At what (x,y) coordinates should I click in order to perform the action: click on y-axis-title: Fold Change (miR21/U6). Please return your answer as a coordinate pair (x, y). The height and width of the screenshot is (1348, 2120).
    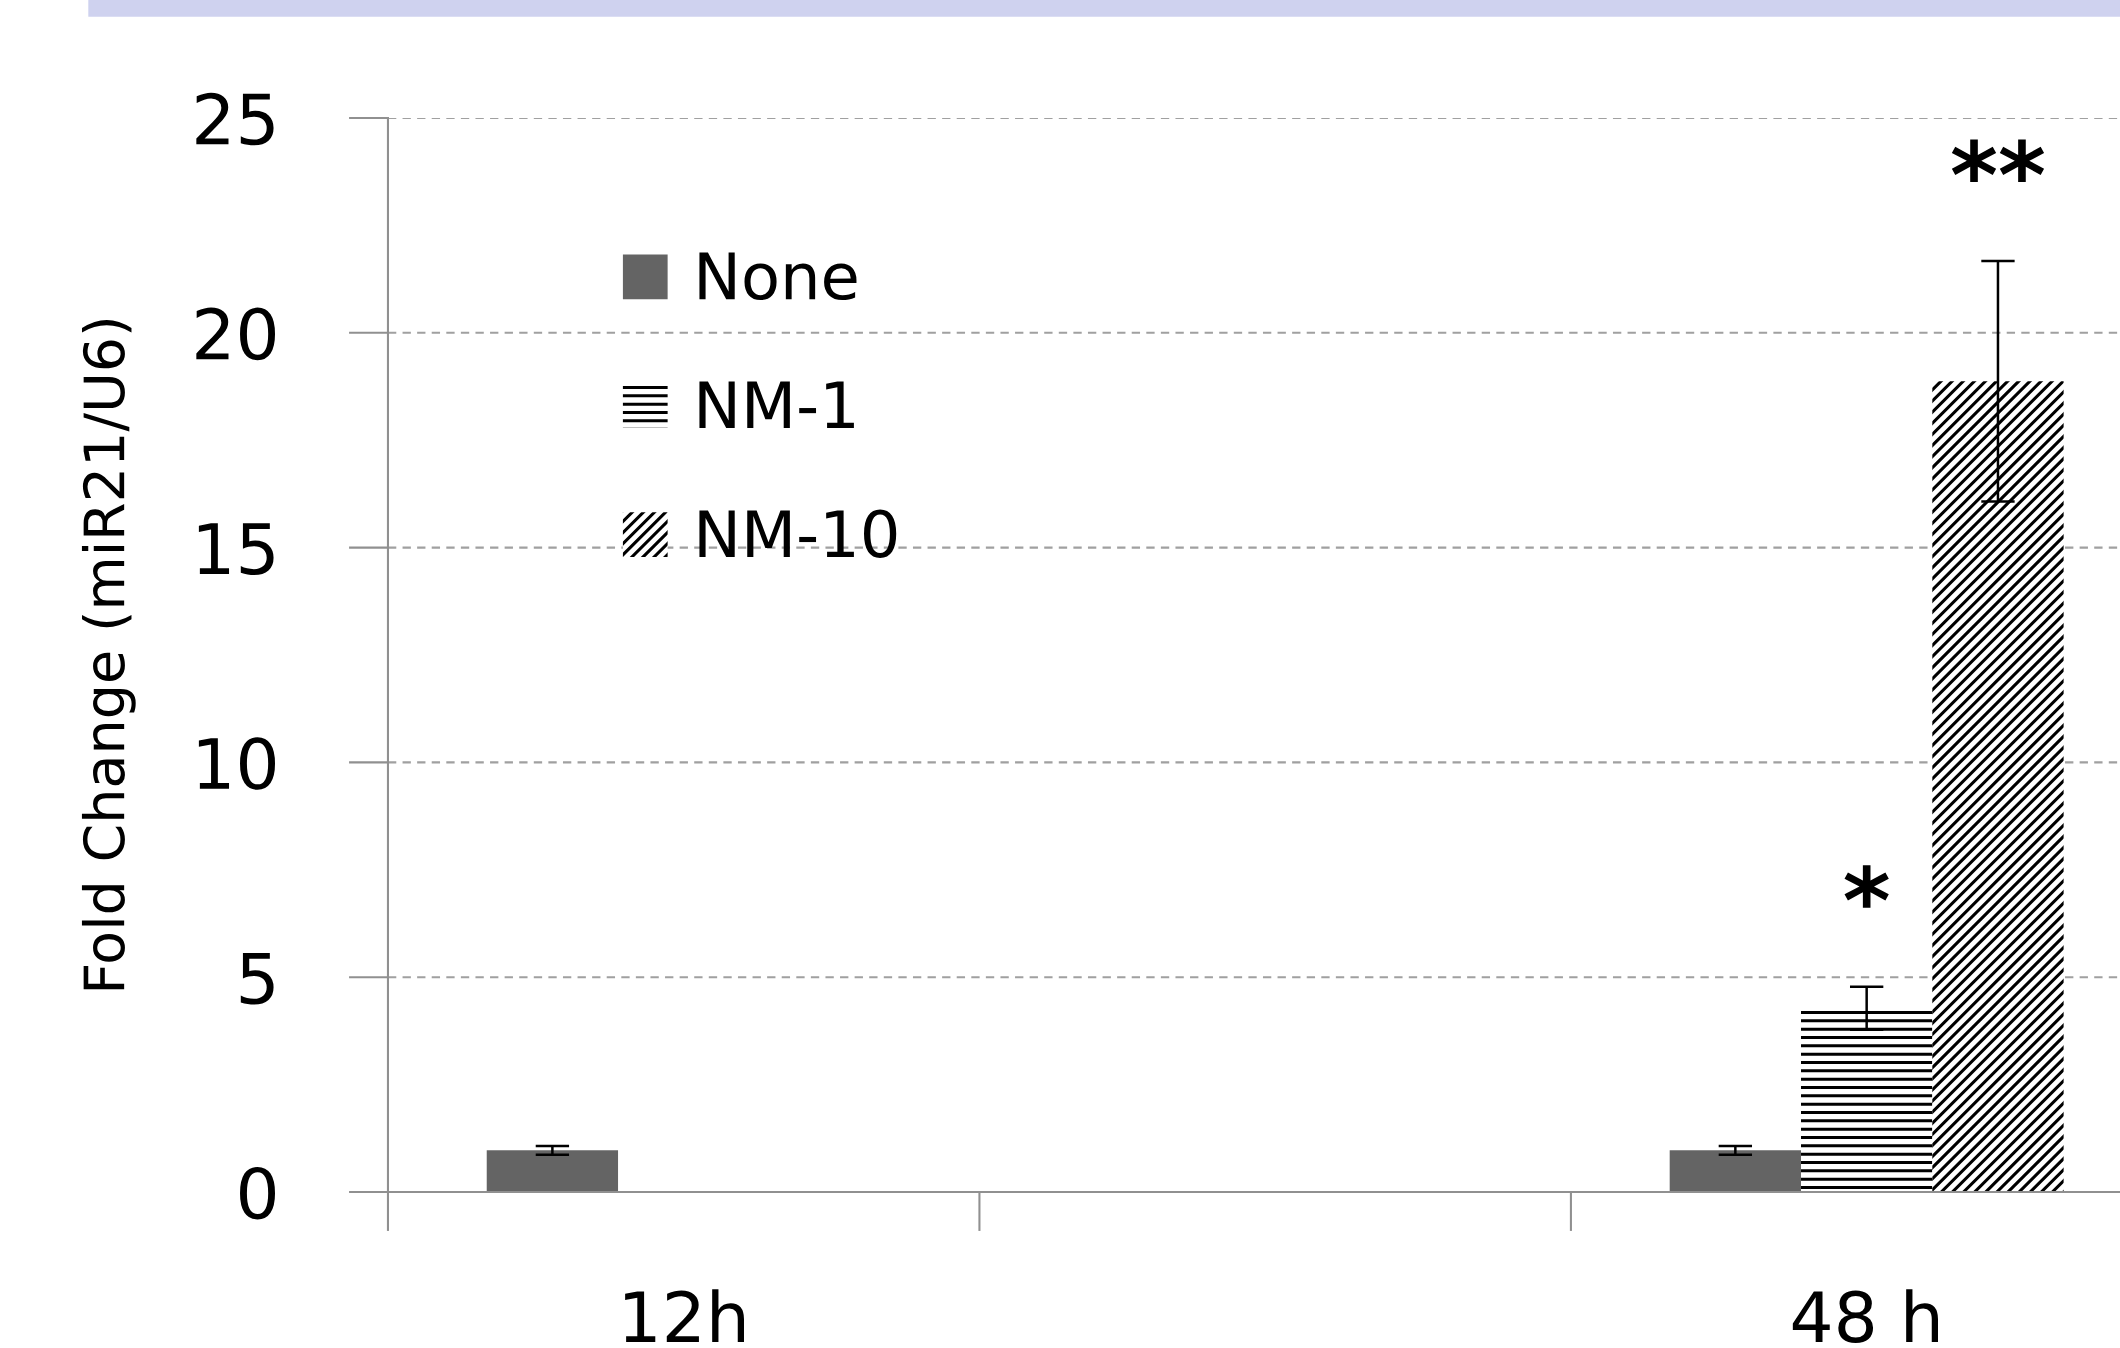
    Looking at the image, I should click on (108, 654).